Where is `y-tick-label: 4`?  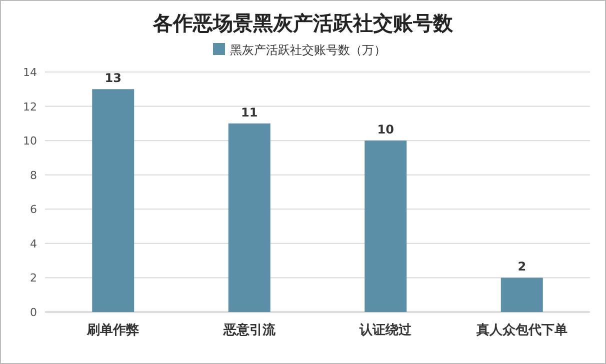 y-tick-label: 4 is located at coordinates (33, 243).